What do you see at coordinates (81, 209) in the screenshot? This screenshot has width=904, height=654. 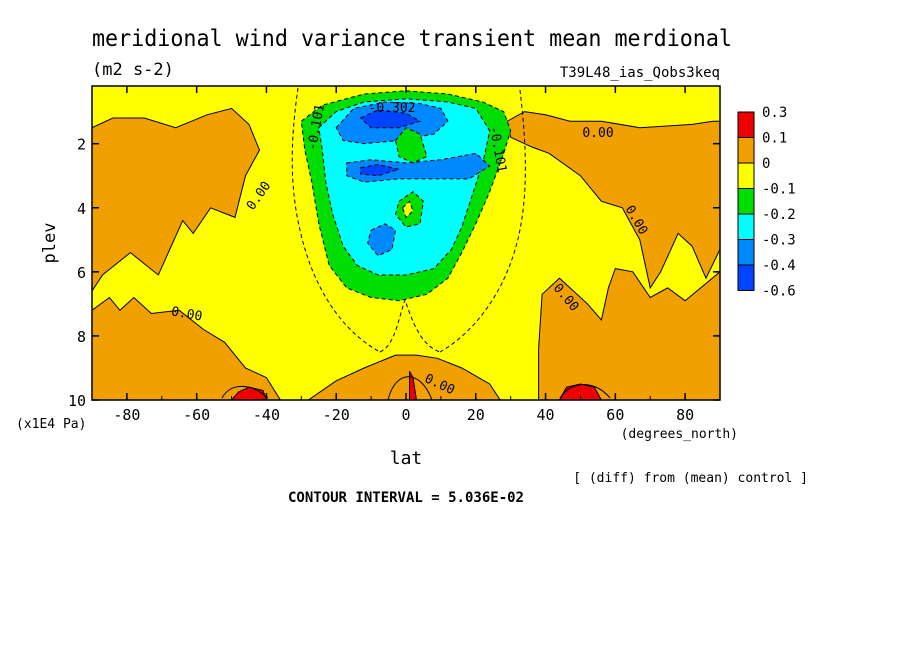 I see `y-tick-label: 4` at bounding box center [81, 209].